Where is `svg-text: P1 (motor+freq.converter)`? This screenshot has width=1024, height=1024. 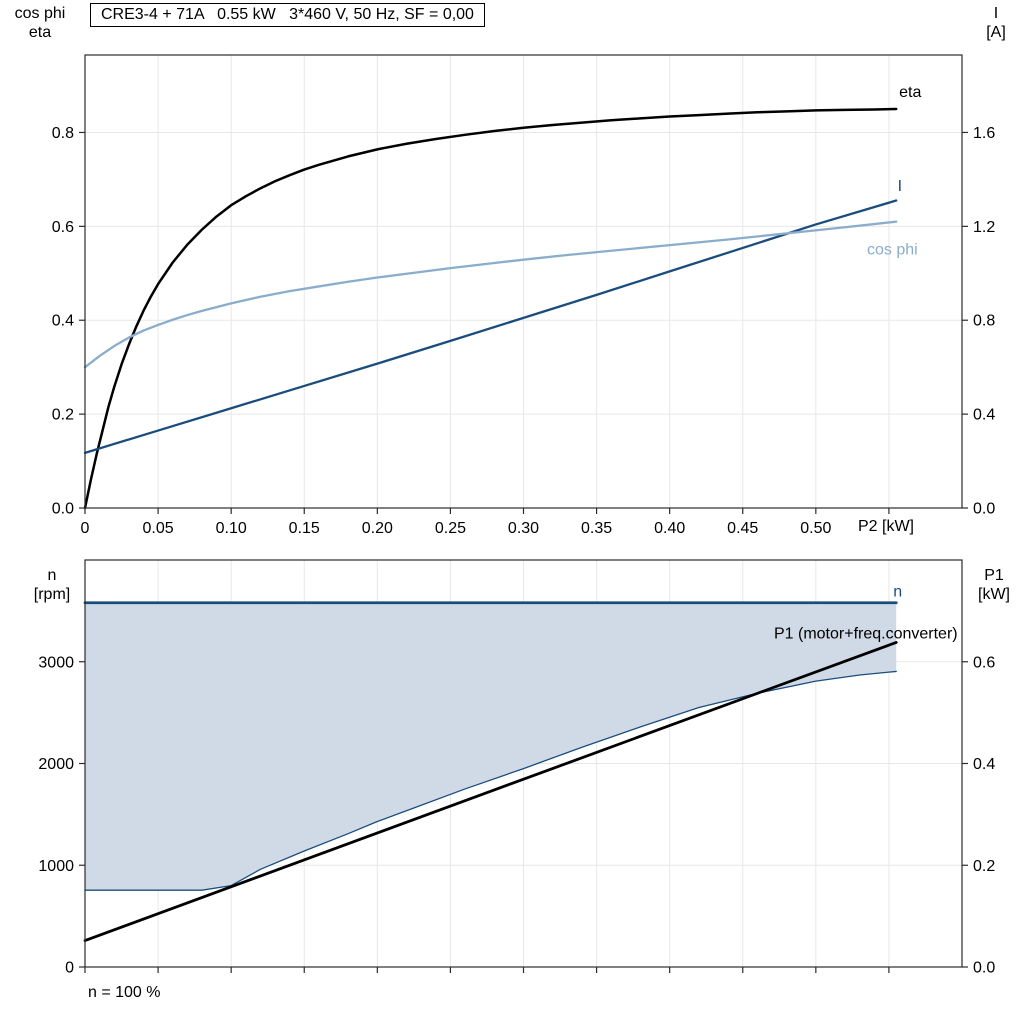 svg-text: P1 (motor+freq.converter) is located at coordinates (866, 633).